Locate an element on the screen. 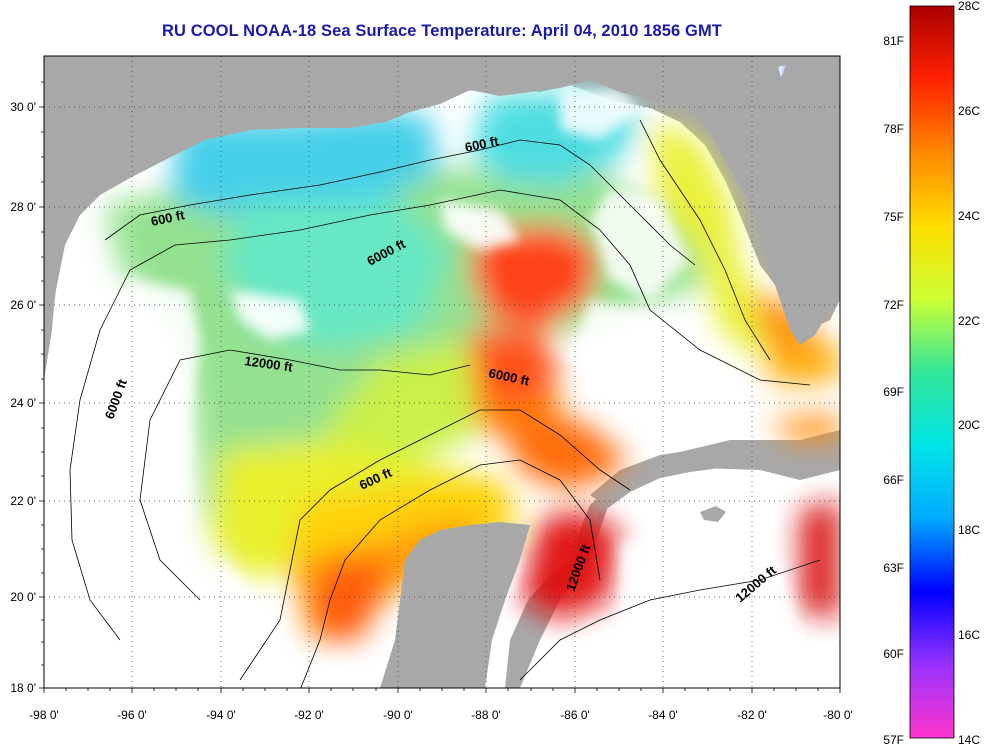 This screenshot has width=992, height=754. florida-peninsula is located at coordinates (765, 200).